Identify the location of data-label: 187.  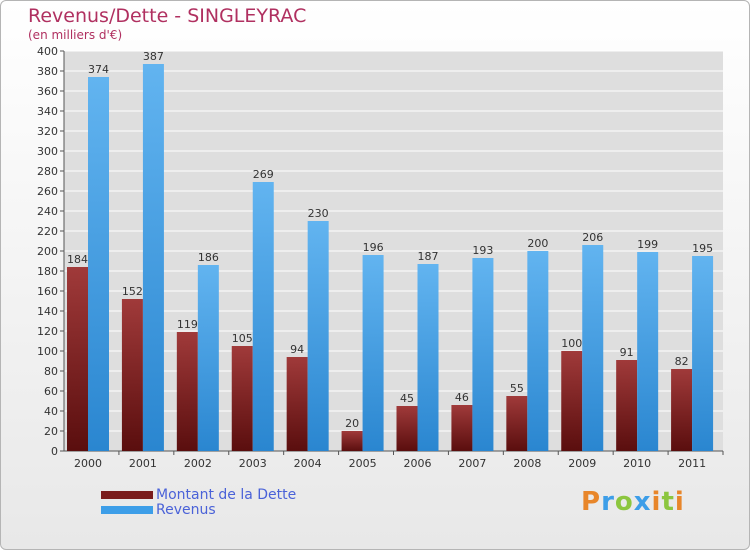
(428, 256).